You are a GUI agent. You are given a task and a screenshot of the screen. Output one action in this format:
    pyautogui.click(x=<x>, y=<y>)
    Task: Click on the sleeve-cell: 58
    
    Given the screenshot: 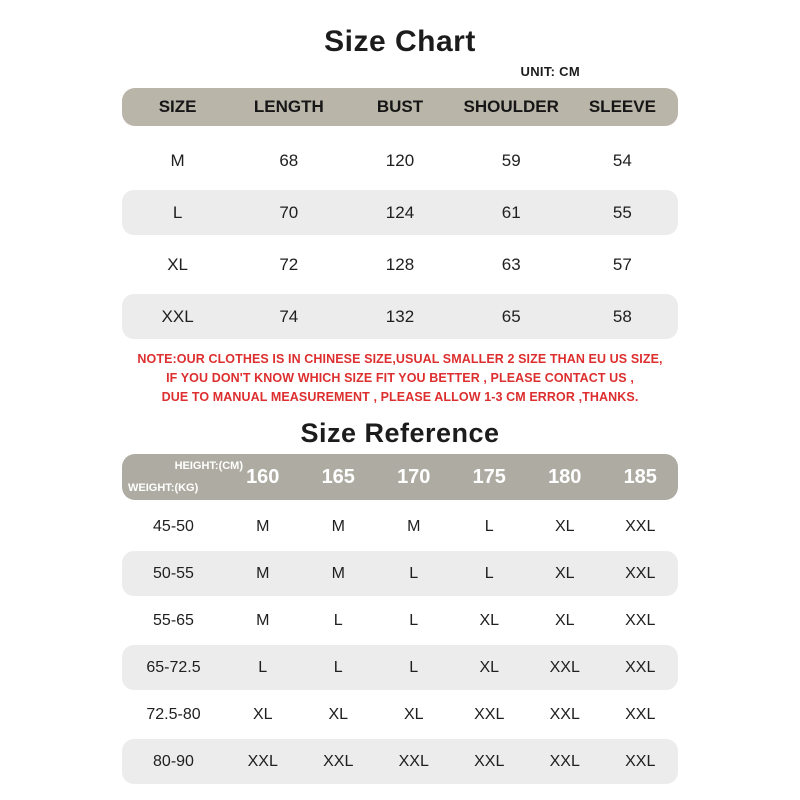 What is the action you would take?
    pyautogui.click(x=622, y=316)
    